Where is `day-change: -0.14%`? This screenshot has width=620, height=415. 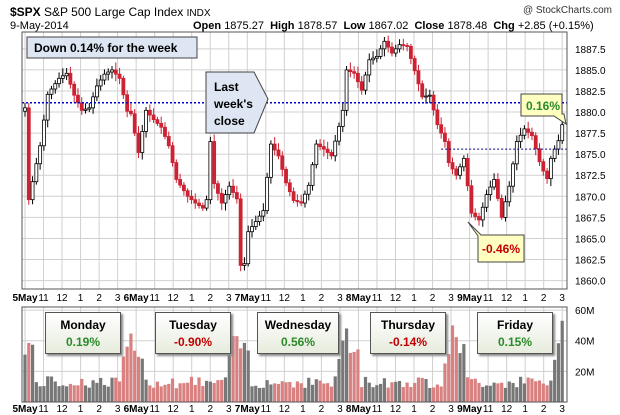 day-change: -0.14% is located at coordinates (408, 342).